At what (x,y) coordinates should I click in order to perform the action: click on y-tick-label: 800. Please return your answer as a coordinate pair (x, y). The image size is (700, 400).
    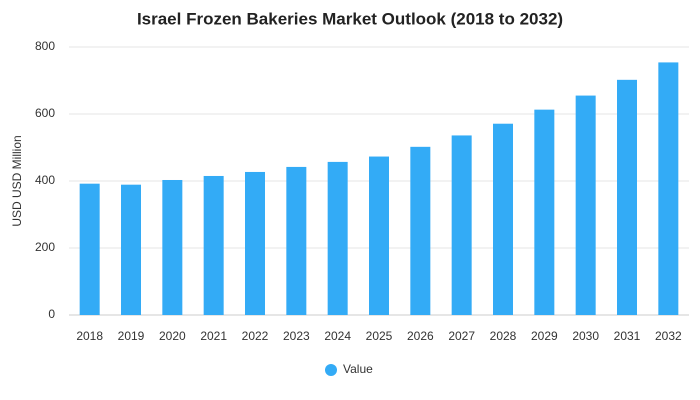
    Looking at the image, I should click on (45, 46).